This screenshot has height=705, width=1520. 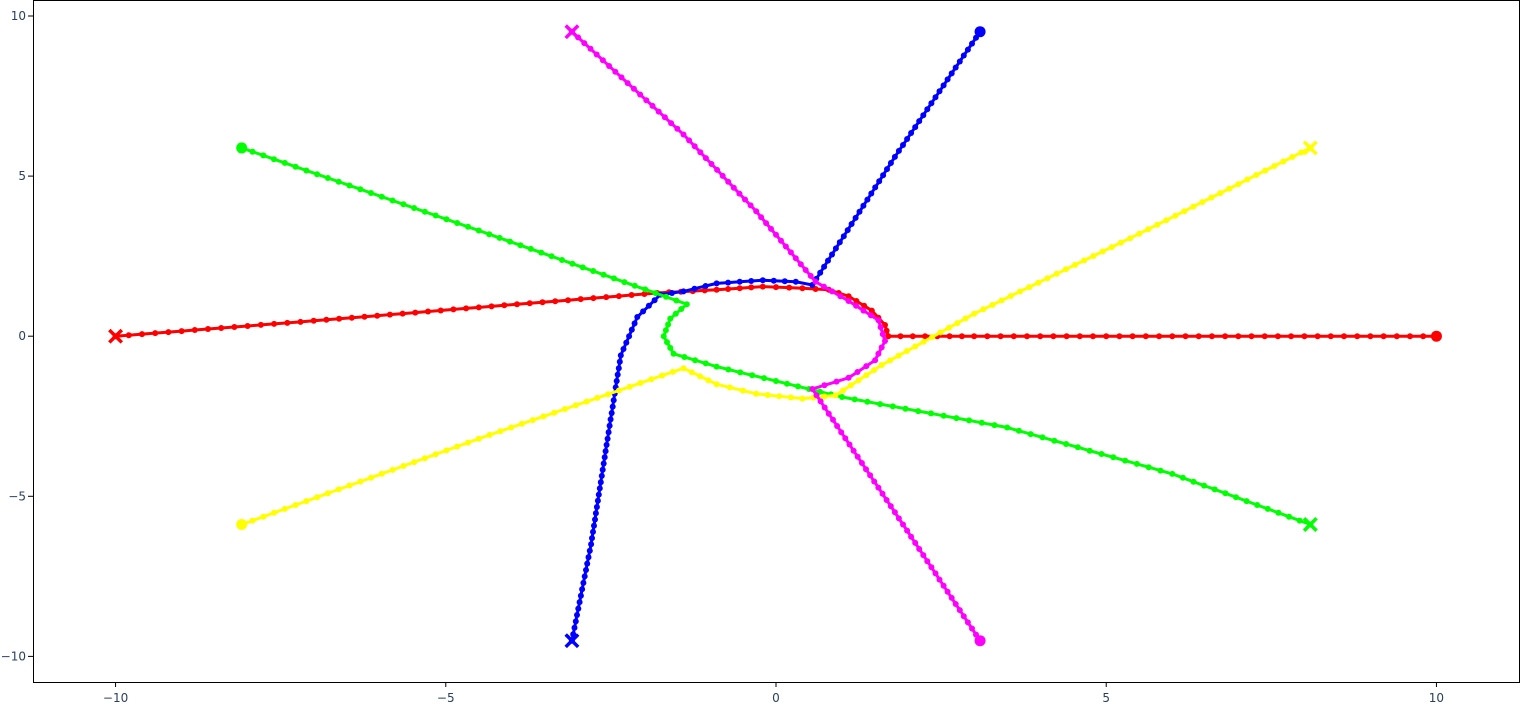 What do you see at coordinates (18, 16) in the screenshot?
I see `y-tick-label: 10` at bounding box center [18, 16].